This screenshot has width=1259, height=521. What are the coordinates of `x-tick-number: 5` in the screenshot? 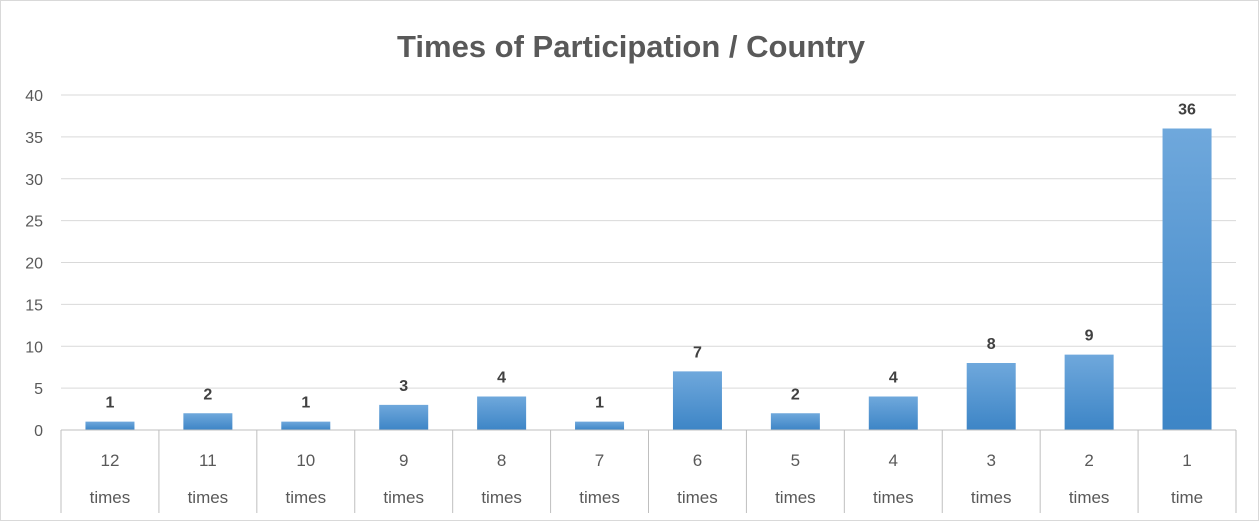 It's located at (795, 460).